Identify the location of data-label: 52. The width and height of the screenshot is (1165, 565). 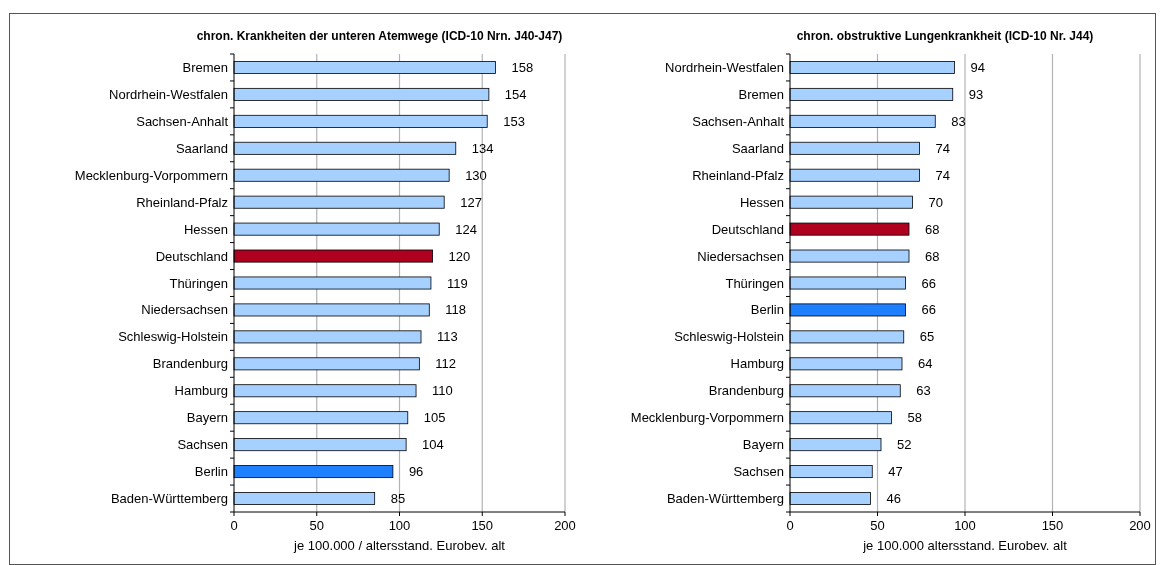
(904, 445).